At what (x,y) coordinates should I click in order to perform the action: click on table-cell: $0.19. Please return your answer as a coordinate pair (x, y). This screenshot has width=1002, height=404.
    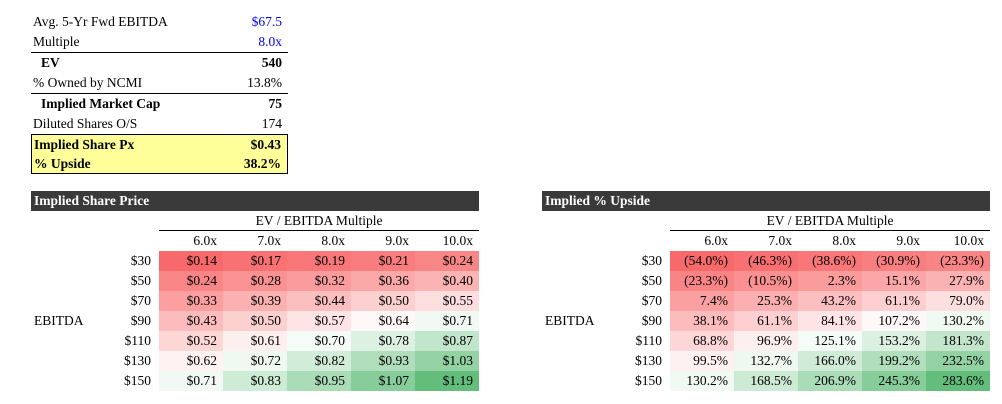
    Looking at the image, I should click on (319, 261).